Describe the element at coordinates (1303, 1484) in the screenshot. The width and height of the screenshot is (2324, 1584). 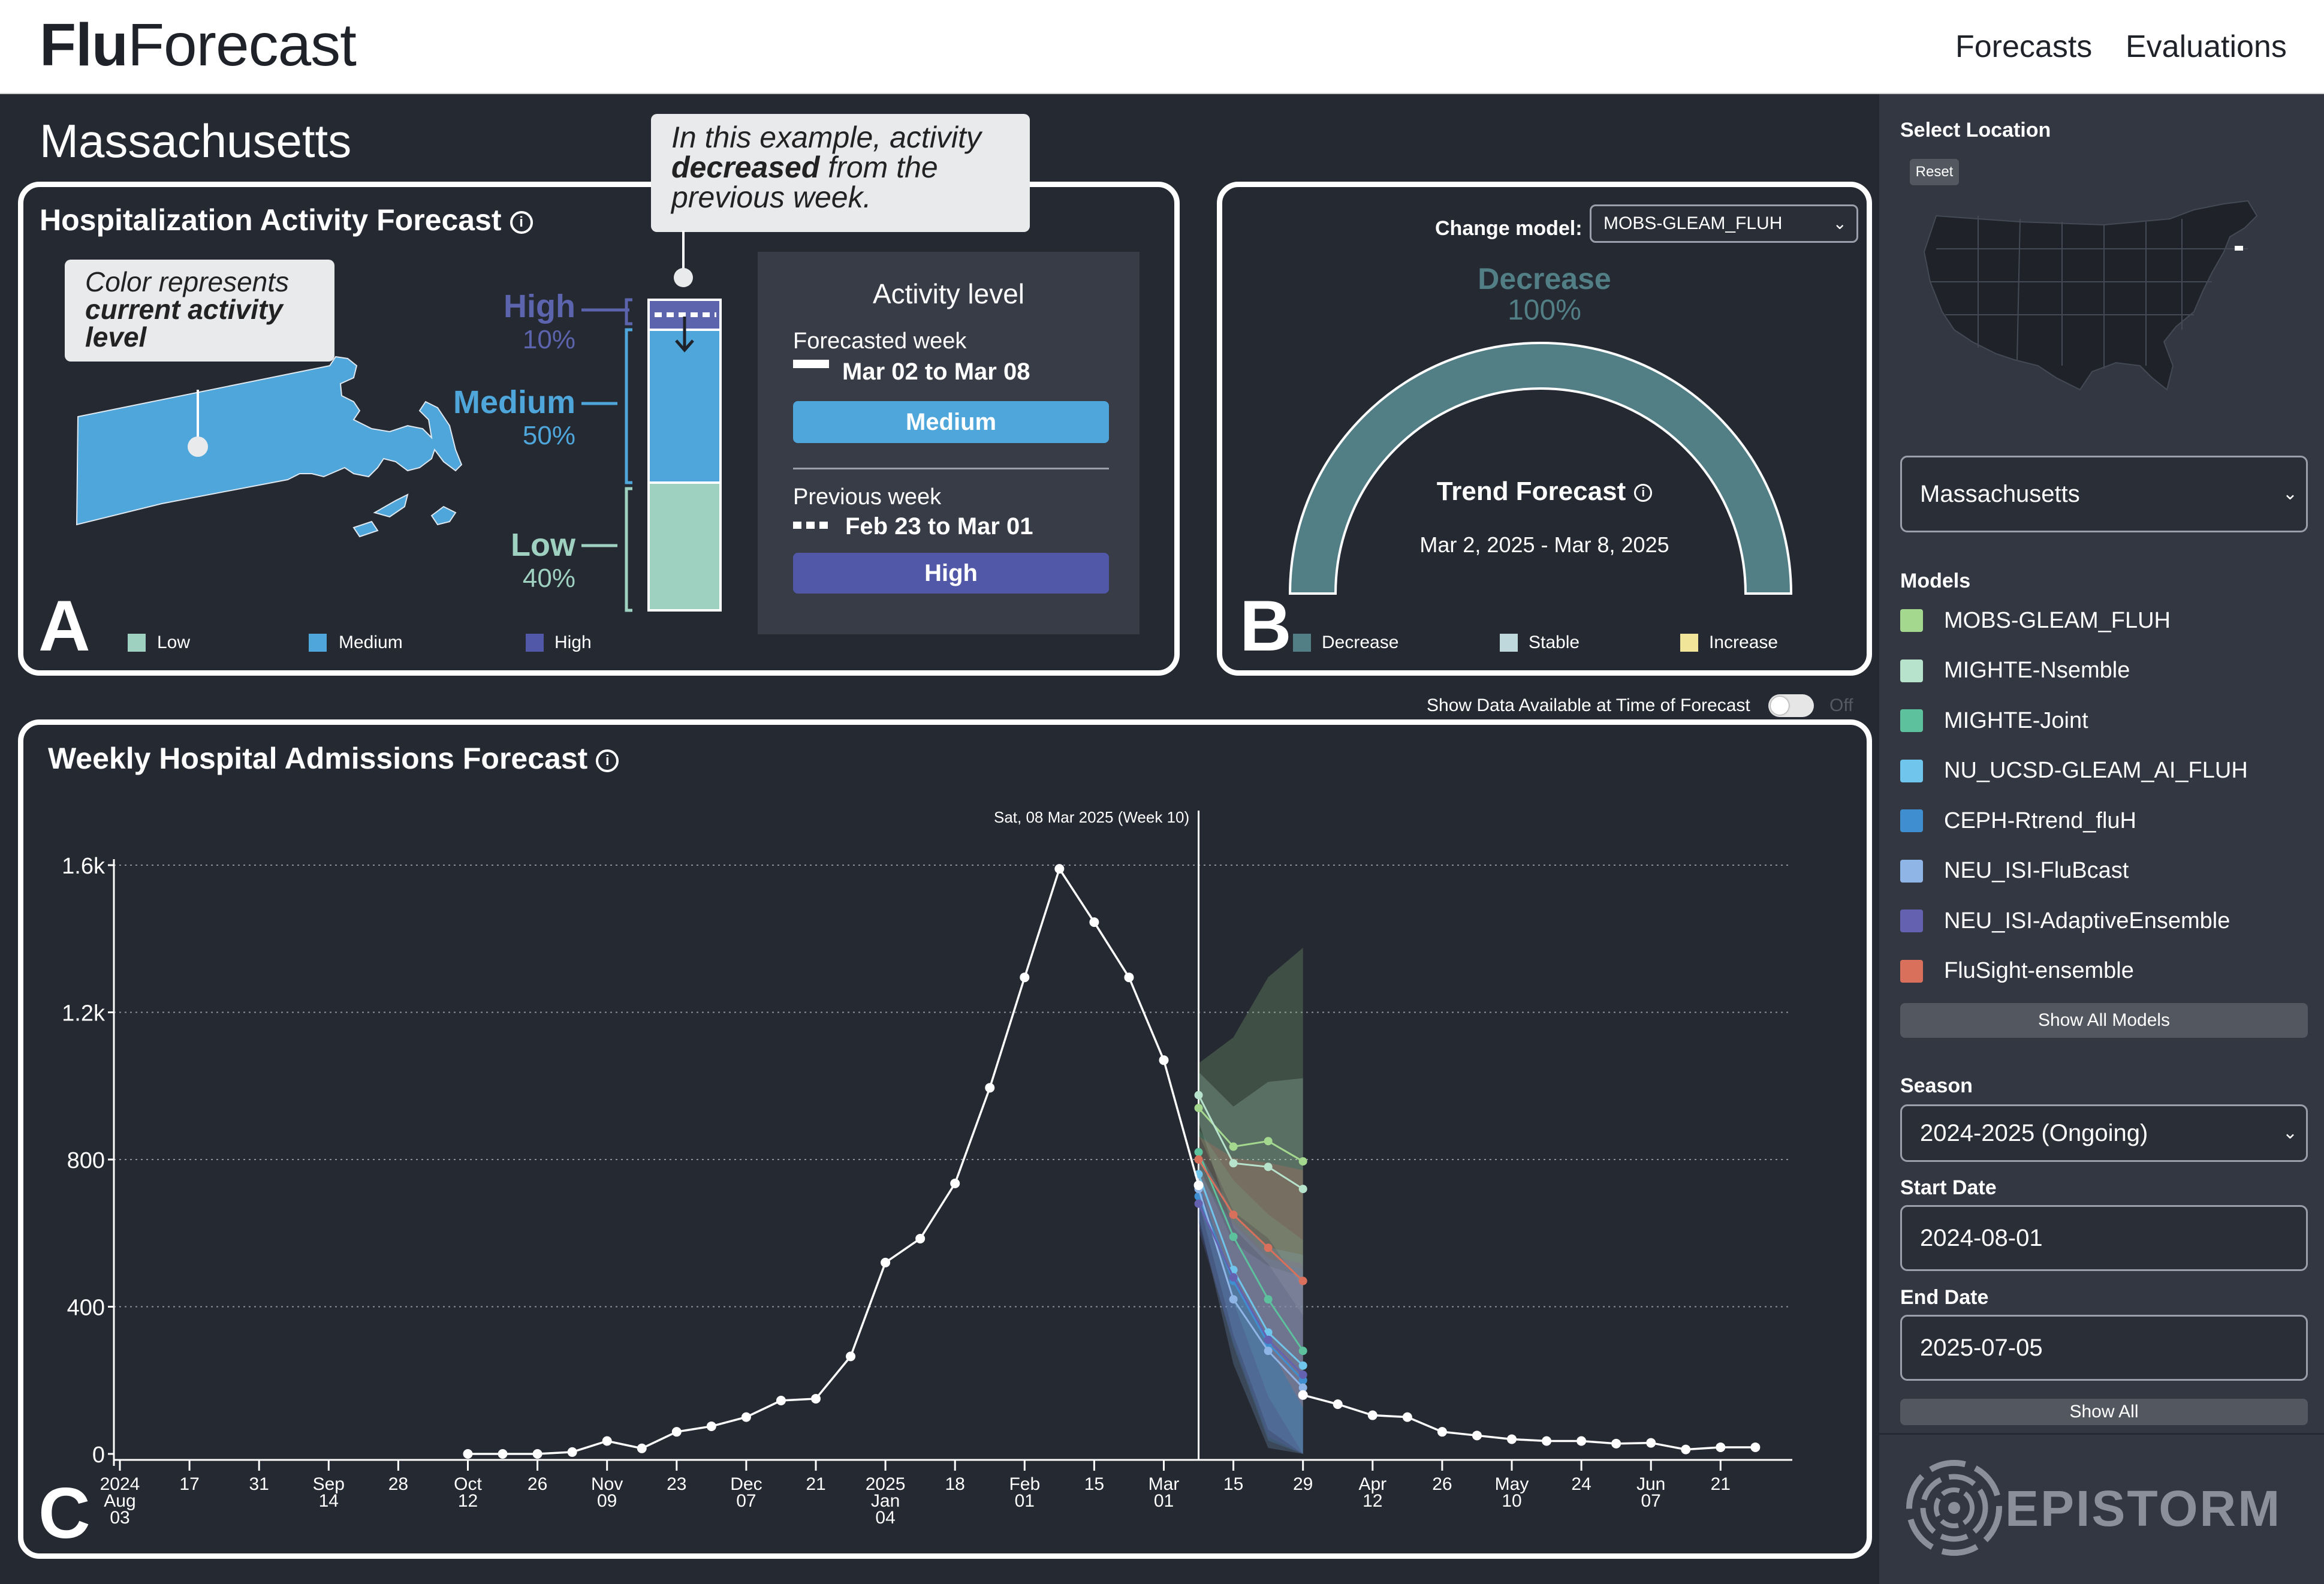
I see `x-tick-label: 29` at that location.